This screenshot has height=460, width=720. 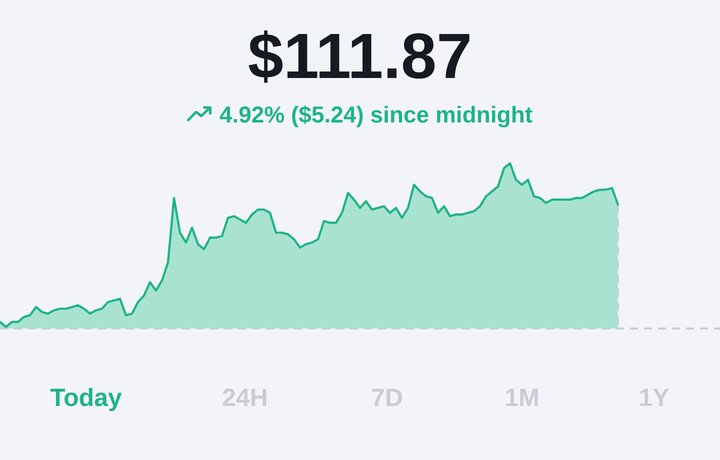 I want to click on text: Today, so click(x=86, y=400).